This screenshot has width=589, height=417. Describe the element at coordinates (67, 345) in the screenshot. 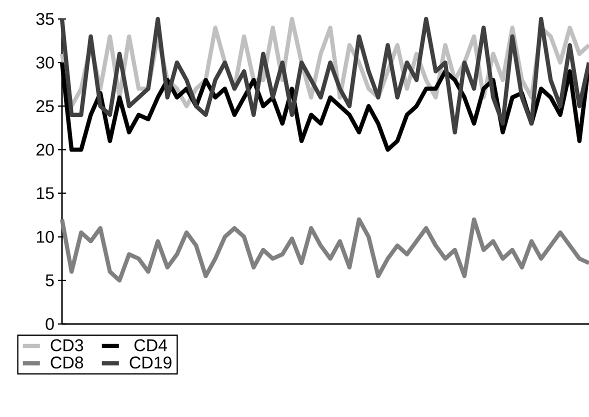

I see `legend-label: CD3` at that location.